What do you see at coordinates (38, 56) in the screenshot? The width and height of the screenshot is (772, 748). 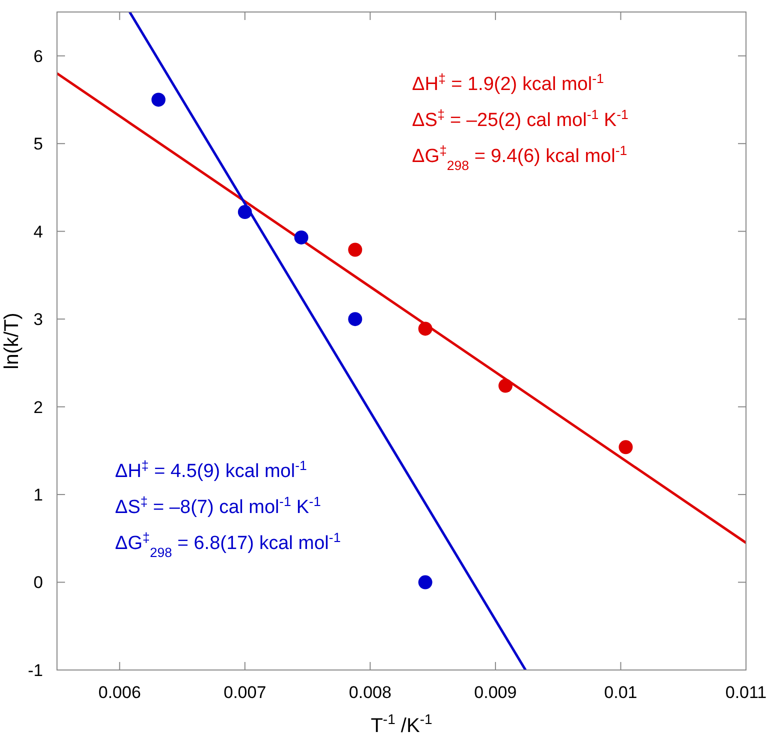 I see `y-tick-label: 6` at bounding box center [38, 56].